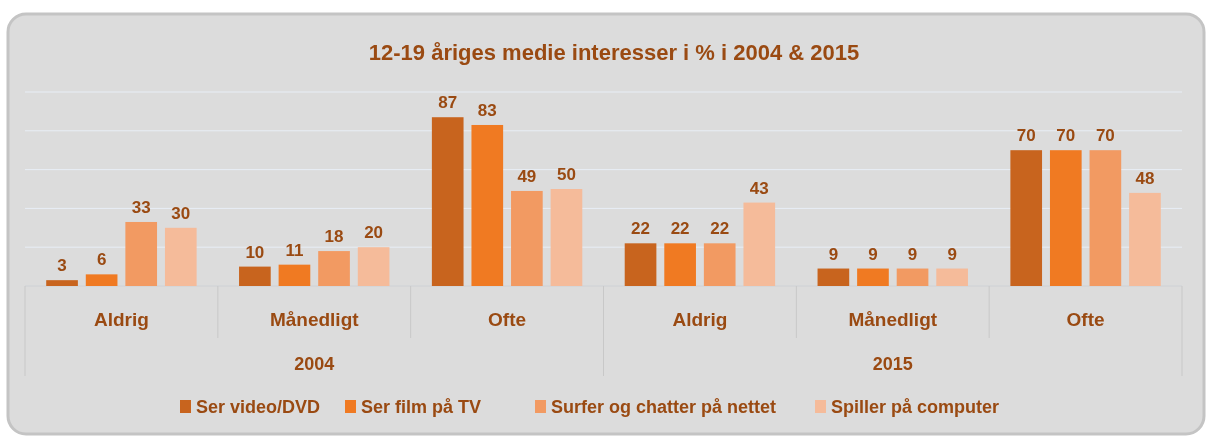 The height and width of the screenshot is (440, 1208). I want to click on data-label: 33, so click(141, 207).